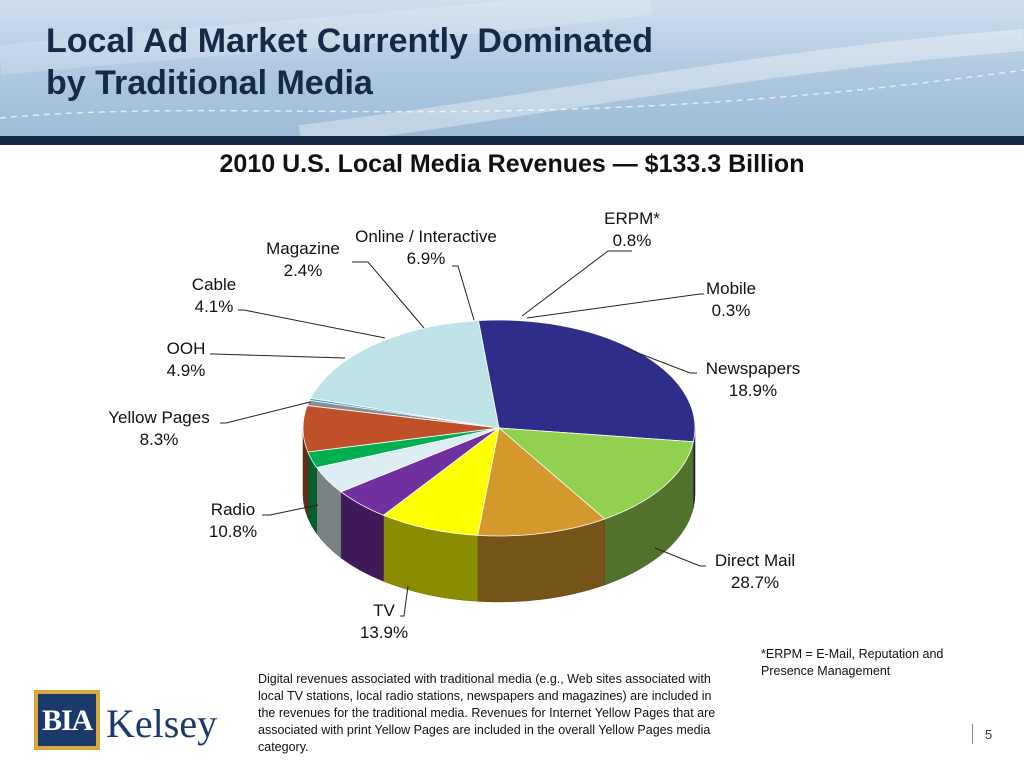  I want to click on slice-label-cable: Cable 4.1%, so click(214, 296).